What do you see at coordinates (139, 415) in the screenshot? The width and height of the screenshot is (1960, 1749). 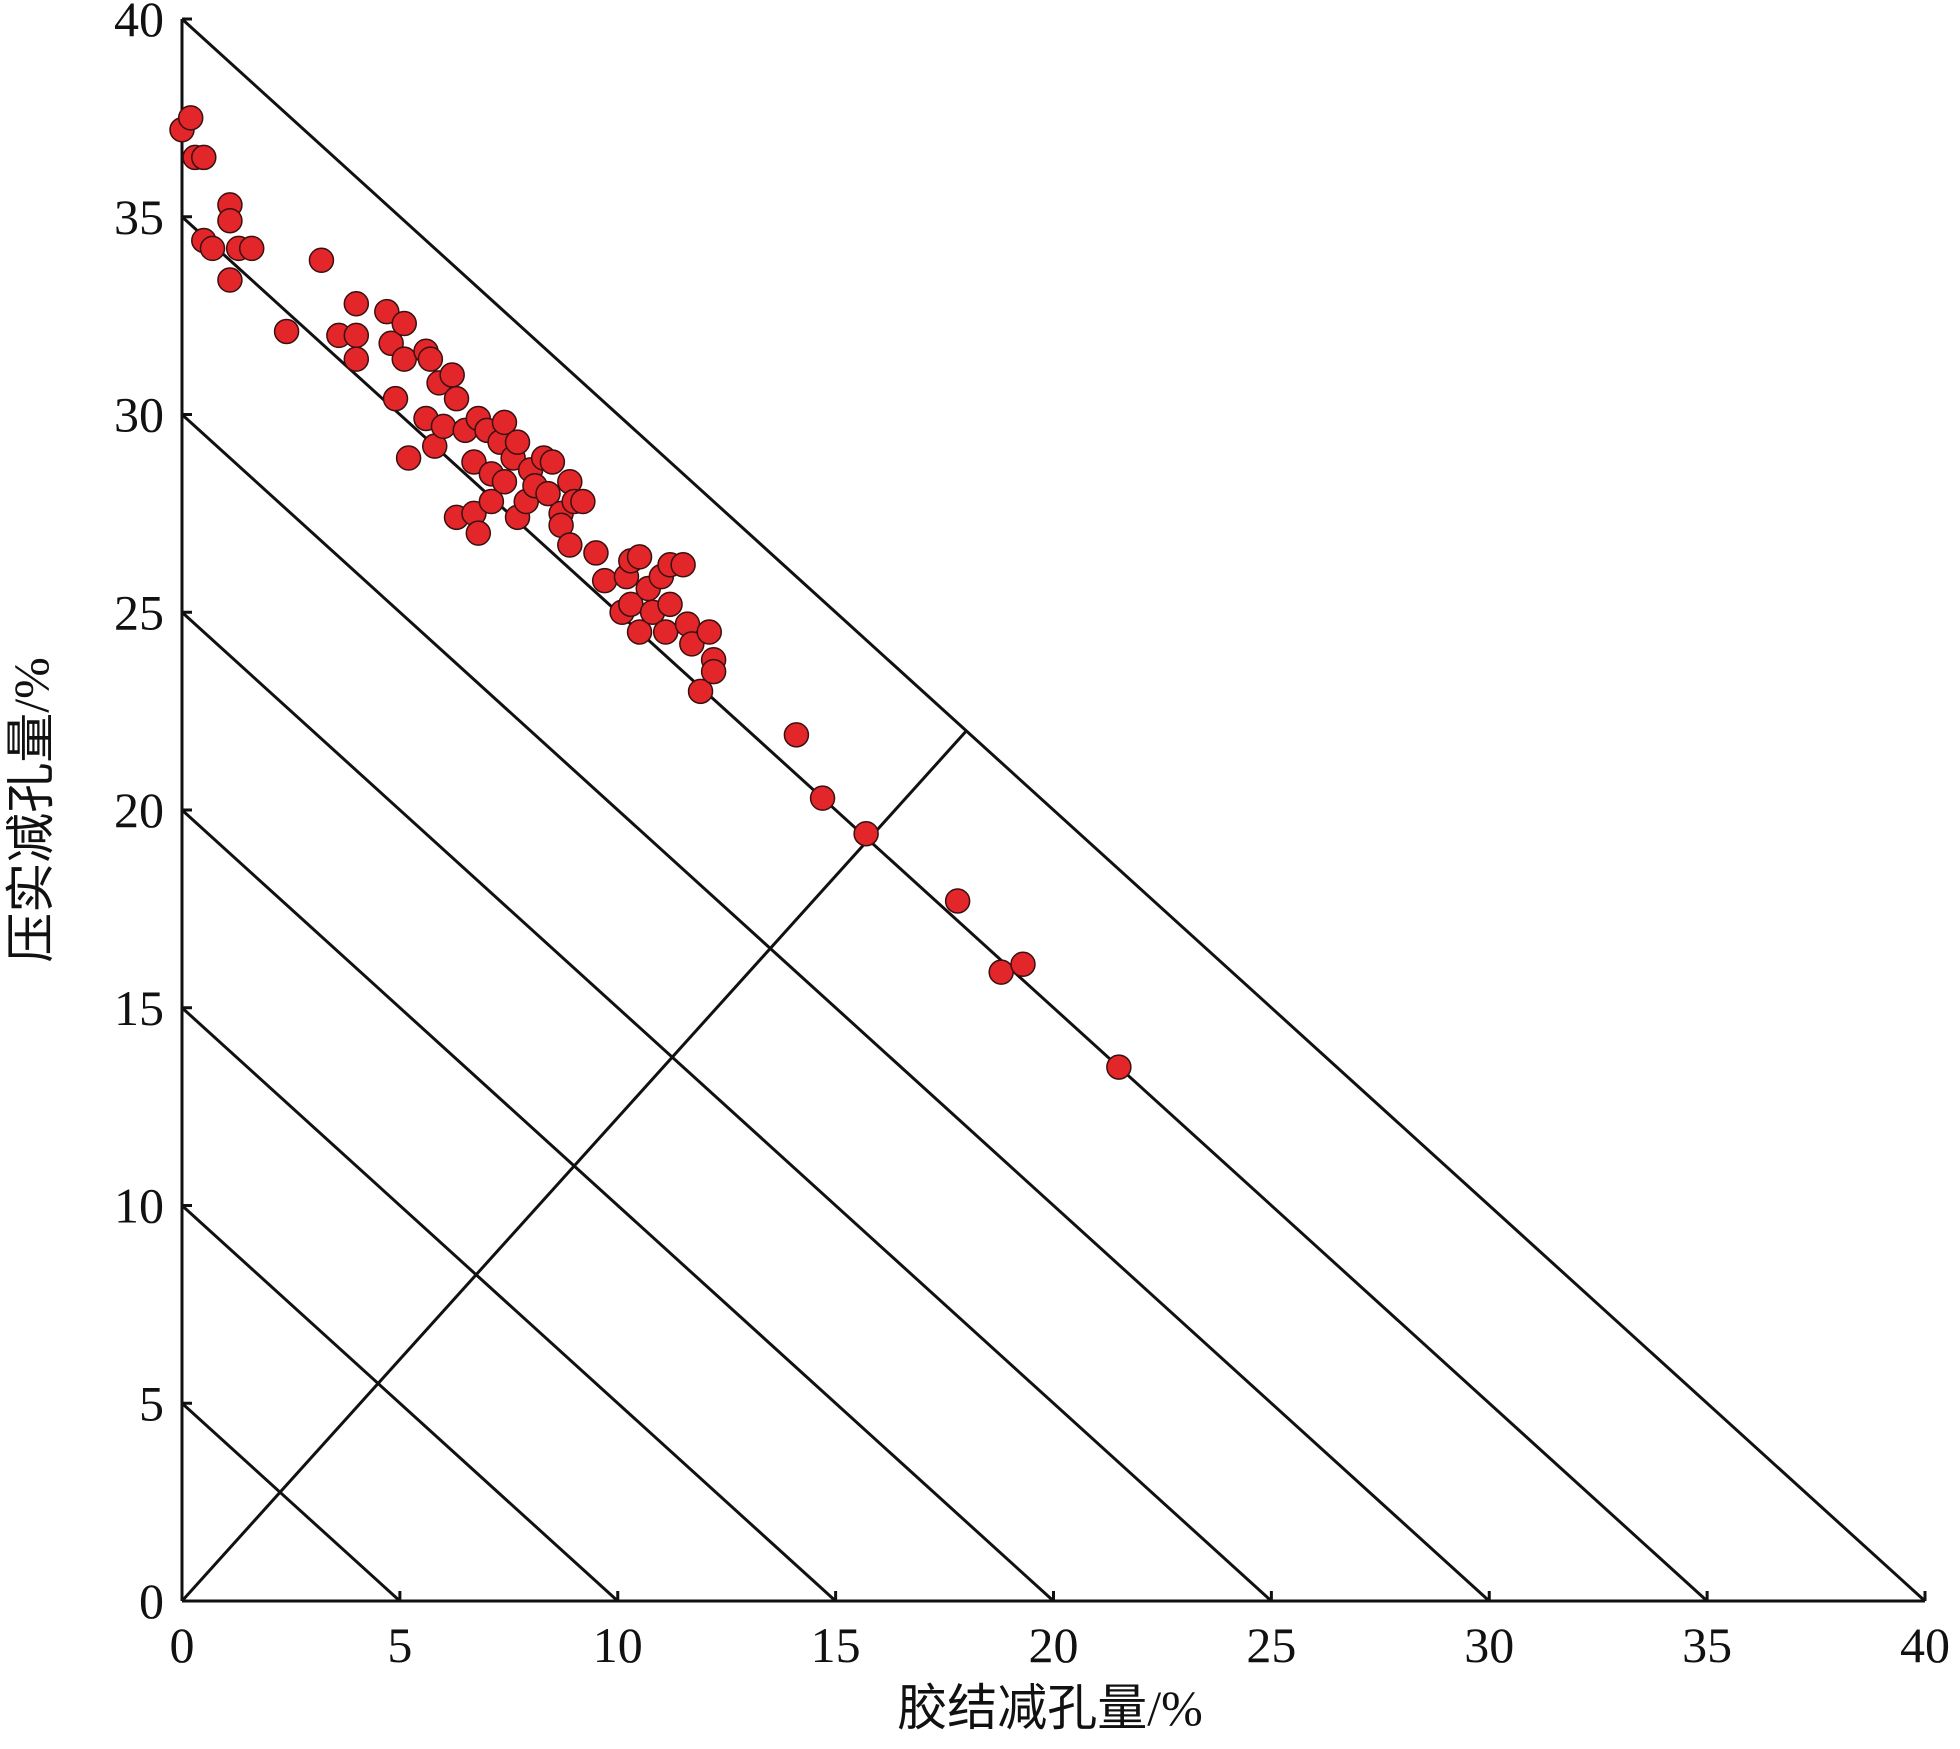 I see `y-tick-label: 30` at bounding box center [139, 415].